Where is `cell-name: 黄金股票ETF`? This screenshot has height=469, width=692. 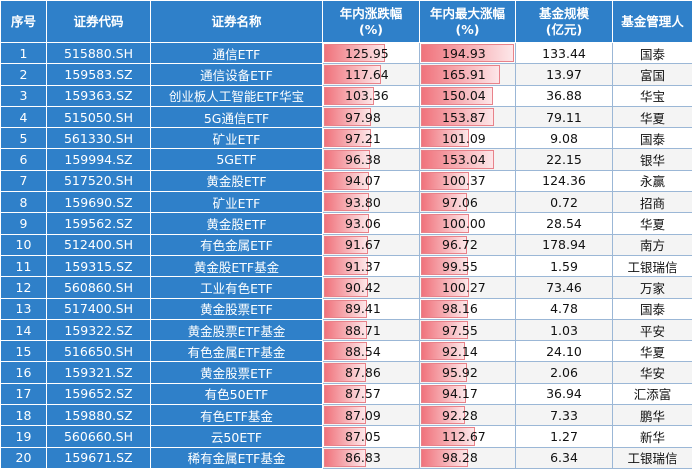
cell-name: 黄金股票ETF is located at coordinates (237, 372).